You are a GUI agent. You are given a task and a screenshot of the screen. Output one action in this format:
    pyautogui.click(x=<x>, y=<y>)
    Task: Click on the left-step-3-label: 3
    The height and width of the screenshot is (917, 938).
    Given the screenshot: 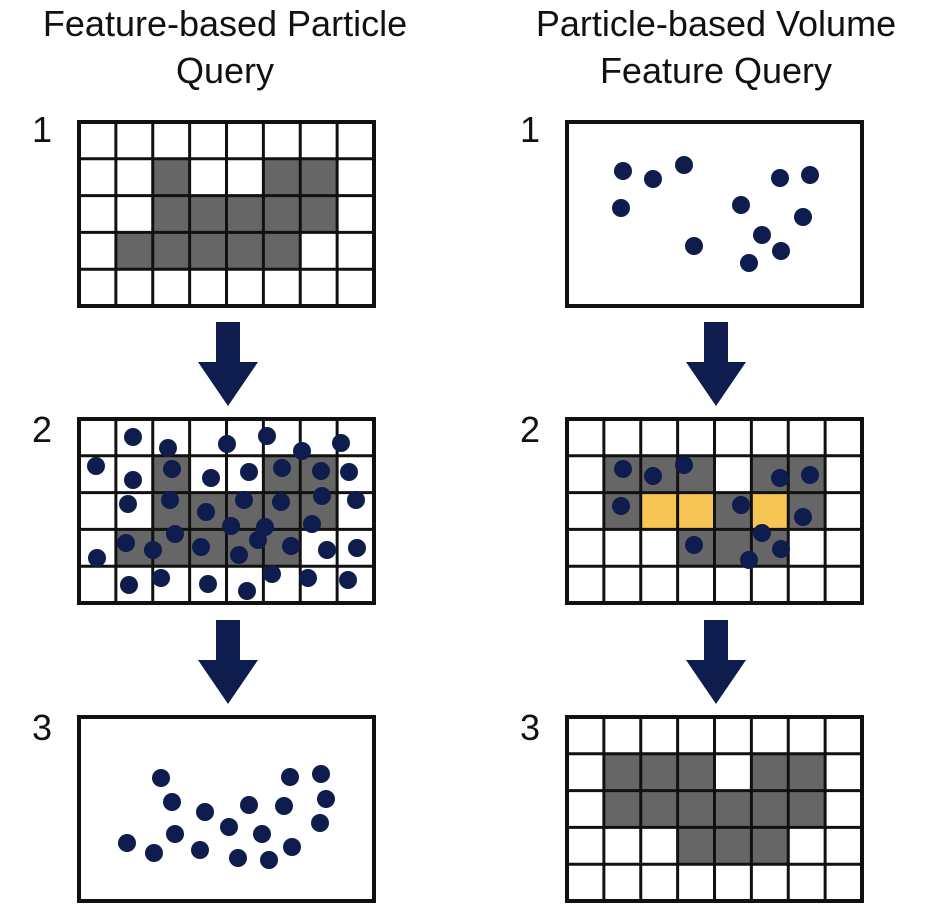 What is the action you would take?
    pyautogui.click(x=42, y=727)
    